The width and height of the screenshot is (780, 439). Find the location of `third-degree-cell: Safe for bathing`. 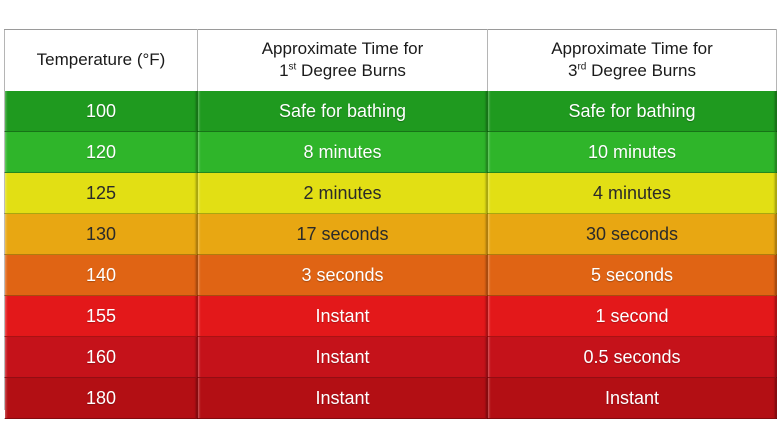

third-degree-cell: Safe for bathing is located at coordinates (632, 111).